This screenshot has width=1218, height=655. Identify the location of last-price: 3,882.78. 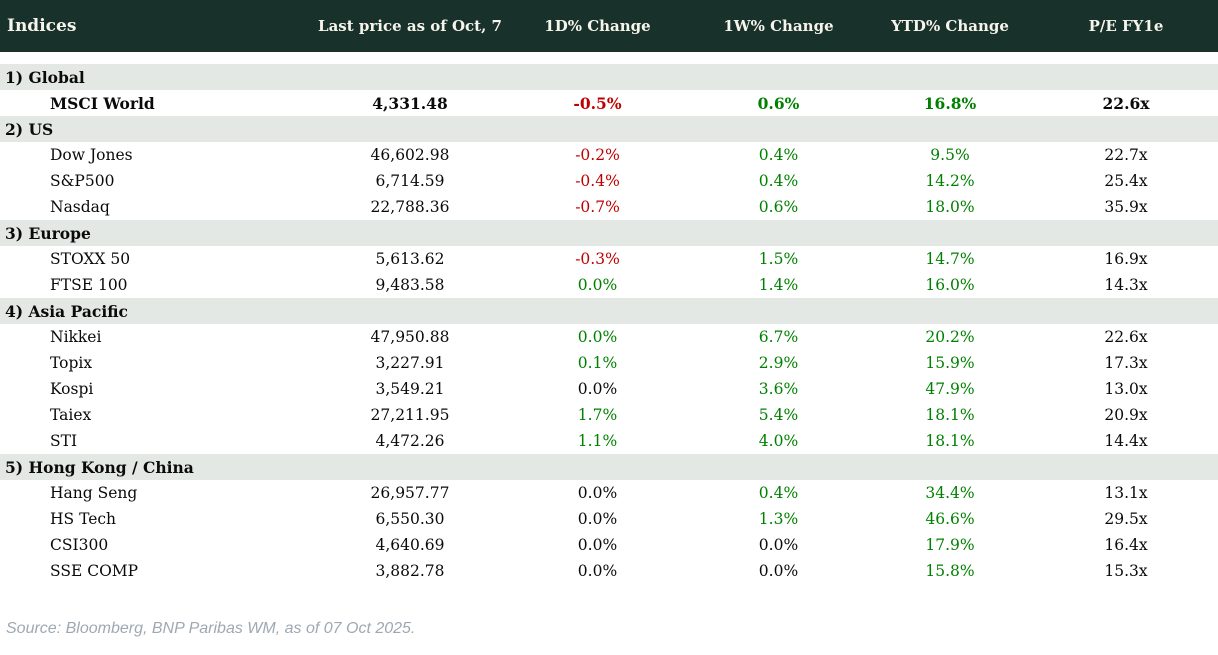
(410, 571).